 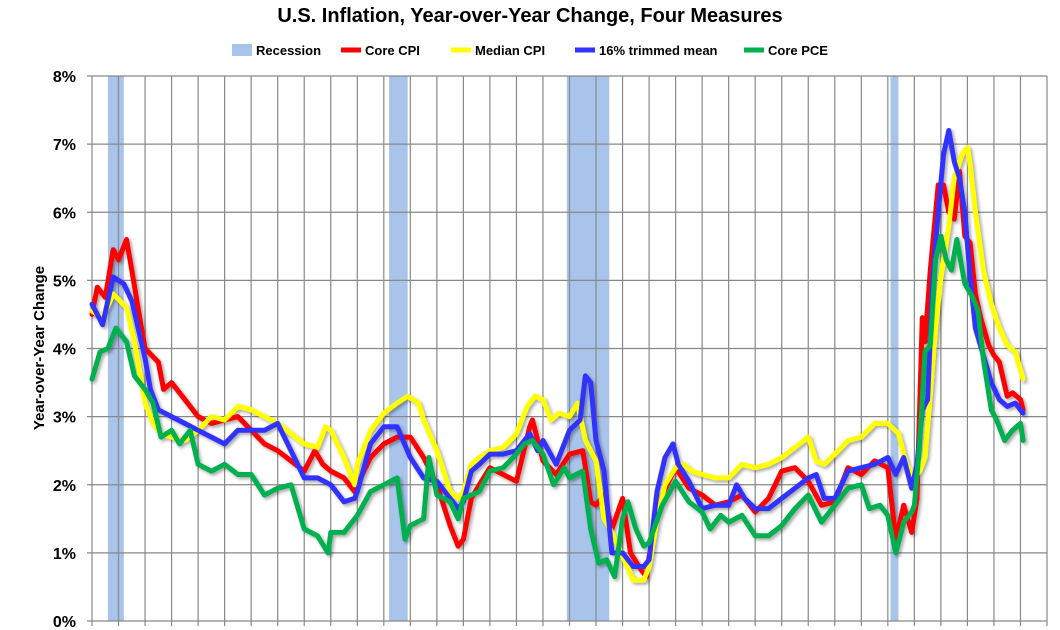 I want to click on legend-label: 16% trimmed mean, so click(x=658, y=50).